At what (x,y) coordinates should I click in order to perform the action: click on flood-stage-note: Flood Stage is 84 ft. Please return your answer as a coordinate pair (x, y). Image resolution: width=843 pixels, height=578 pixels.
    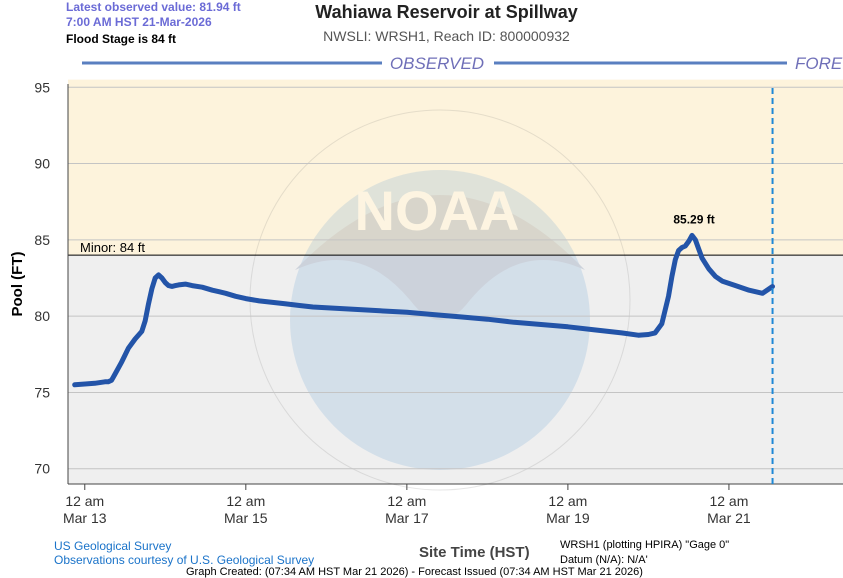
    Looking at the image, I should click on (121, 39).